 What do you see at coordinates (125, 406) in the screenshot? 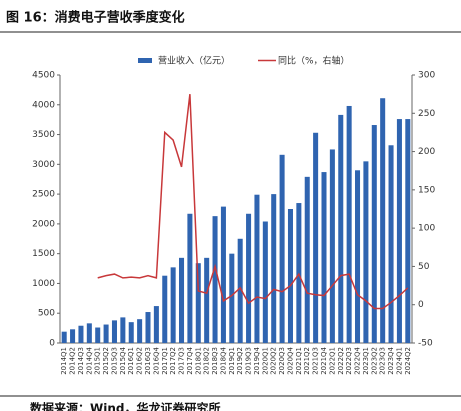
I see `source: 数据来源：Wind，华龙证券研究所` at bounding box center [125, 406].